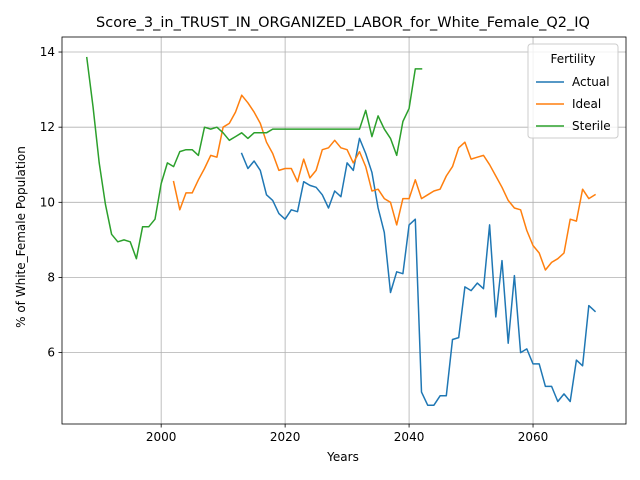  Describe the element at coordinates (51, 277) in the screenshot. I see `y-tick-label: 8` at that location.